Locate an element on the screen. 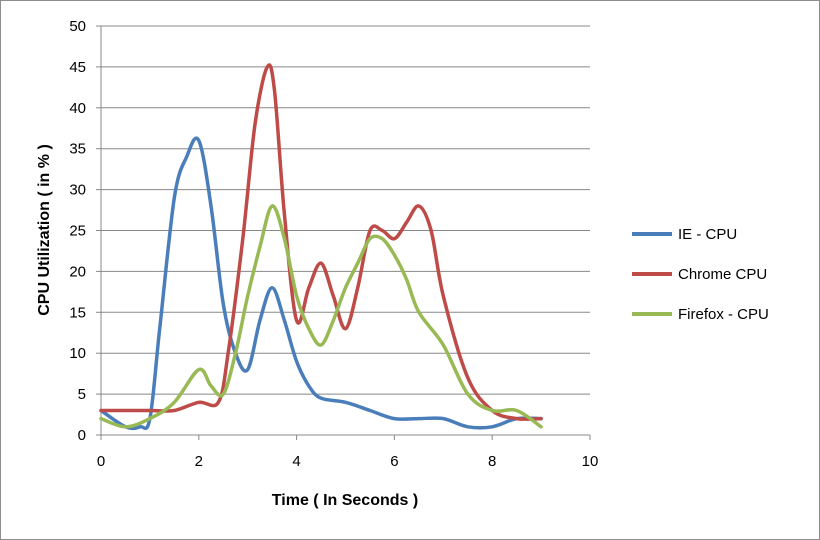  y-tick-label-5: 5 is located at coordinates (82, 394).